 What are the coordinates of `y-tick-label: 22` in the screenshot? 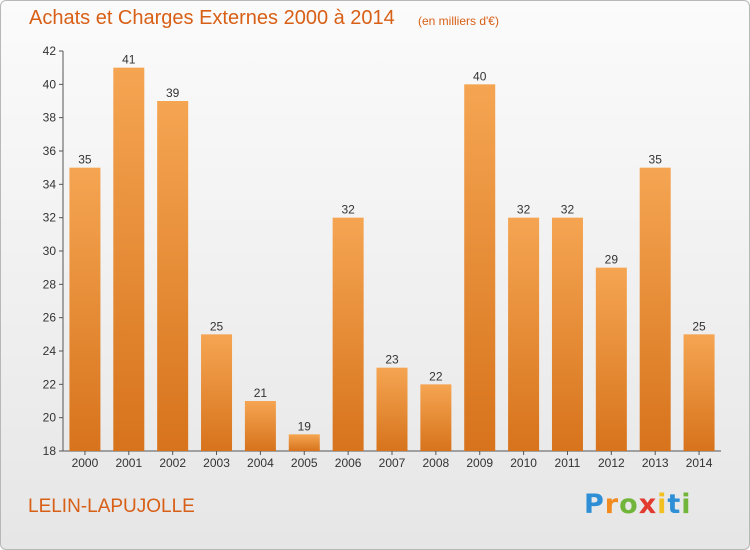 It's located at (50, 384).